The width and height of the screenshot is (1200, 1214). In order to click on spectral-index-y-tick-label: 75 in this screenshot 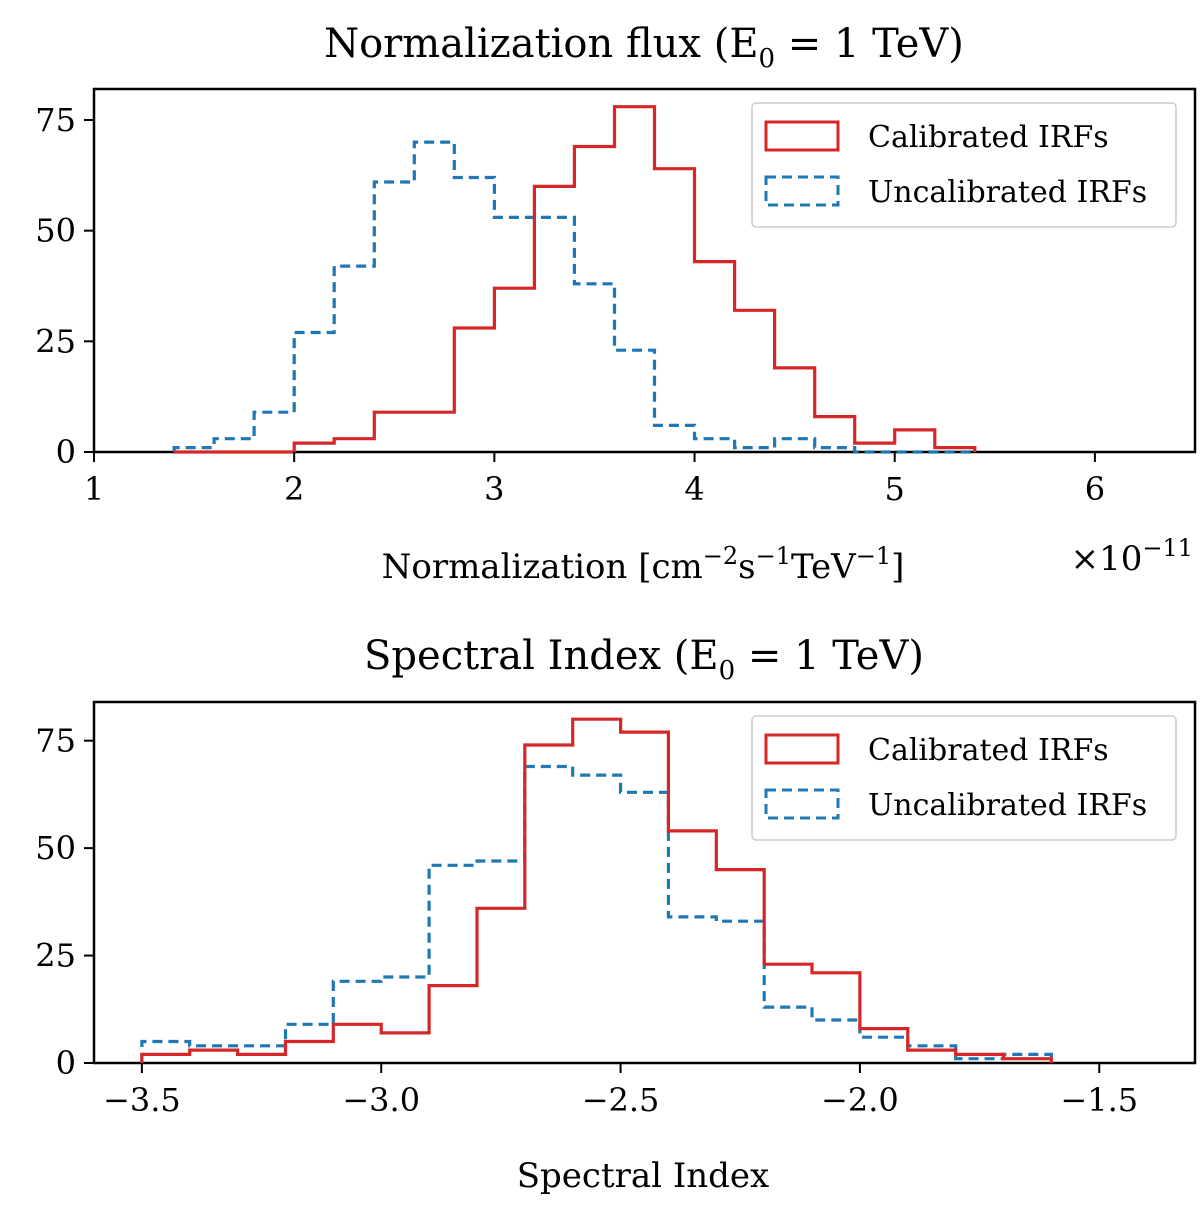, I will do `click(55, 741)`.